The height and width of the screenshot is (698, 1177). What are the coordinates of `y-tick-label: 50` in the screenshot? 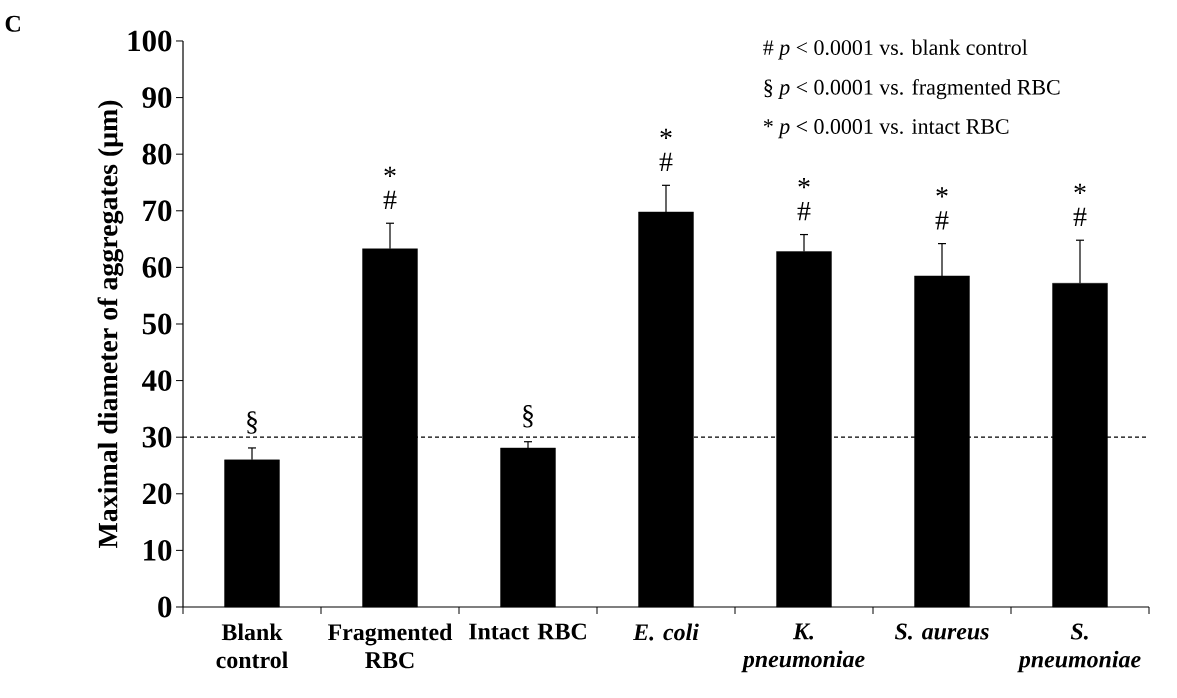 It's located at (157, 324).